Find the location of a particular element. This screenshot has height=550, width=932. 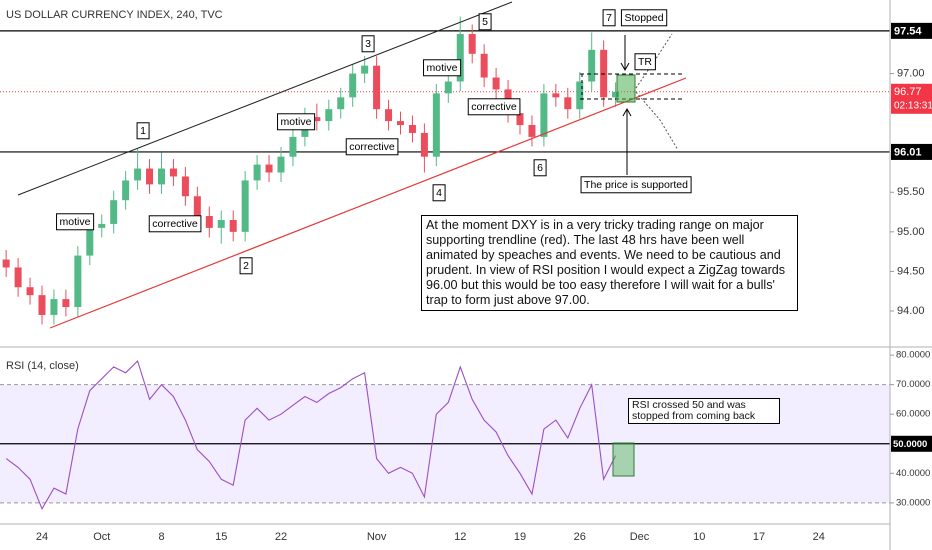

annotation: TR is located at coordinates (645, 62).